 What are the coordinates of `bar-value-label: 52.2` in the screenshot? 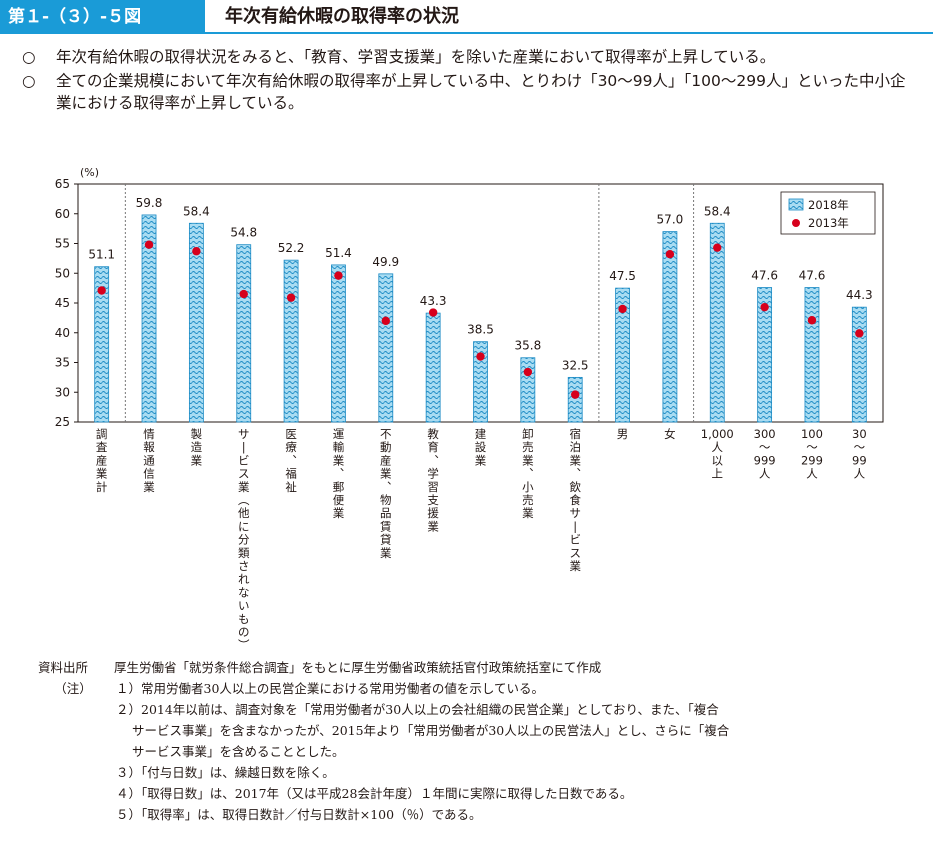 It's located at (291, 248).